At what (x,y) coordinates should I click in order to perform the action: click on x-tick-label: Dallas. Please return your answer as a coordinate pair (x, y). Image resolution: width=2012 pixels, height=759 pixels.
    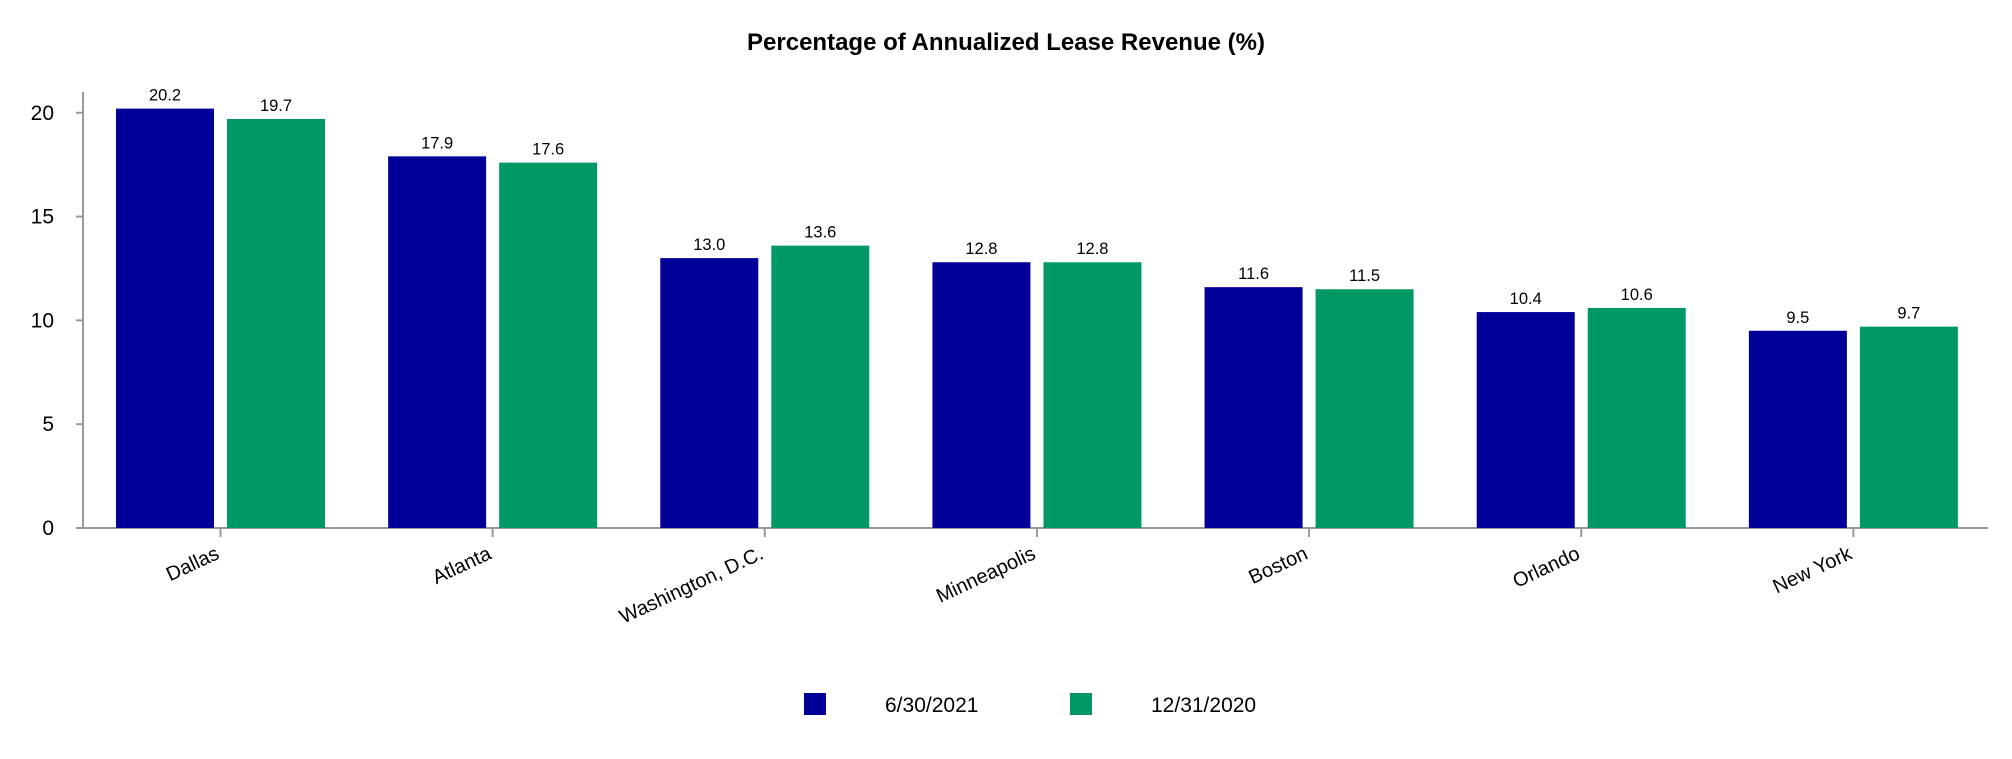
    Looking at the image, I should click on (193, 564).